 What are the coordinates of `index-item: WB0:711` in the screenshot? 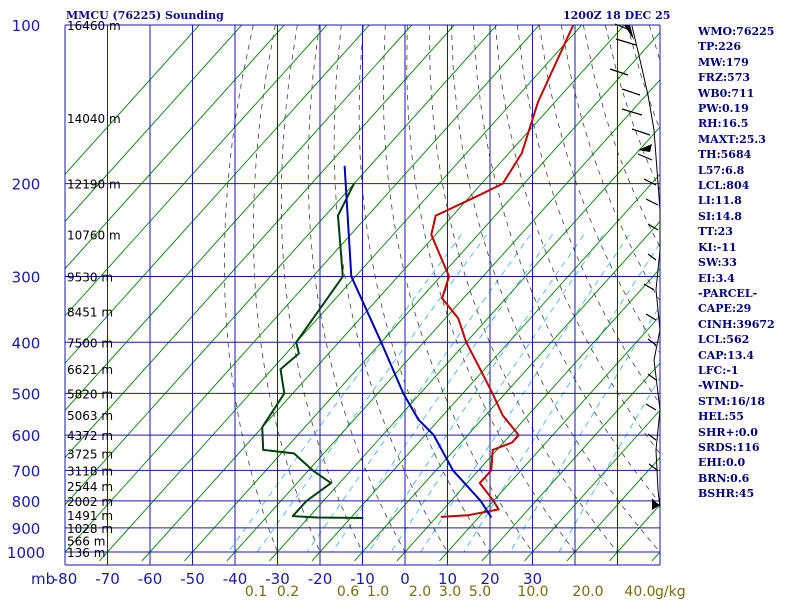 It's located at (726, 93).